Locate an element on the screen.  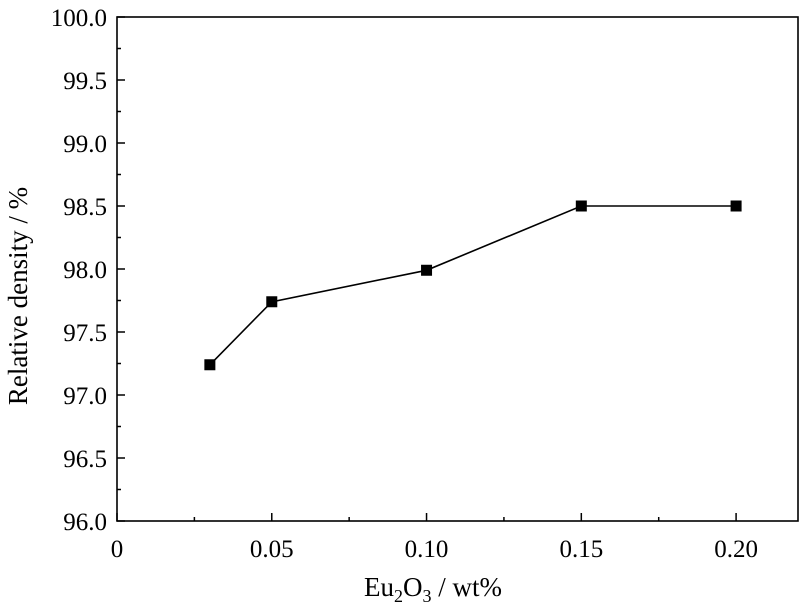
x-tick-label: 0.10 is located at coordinates (427, 549).